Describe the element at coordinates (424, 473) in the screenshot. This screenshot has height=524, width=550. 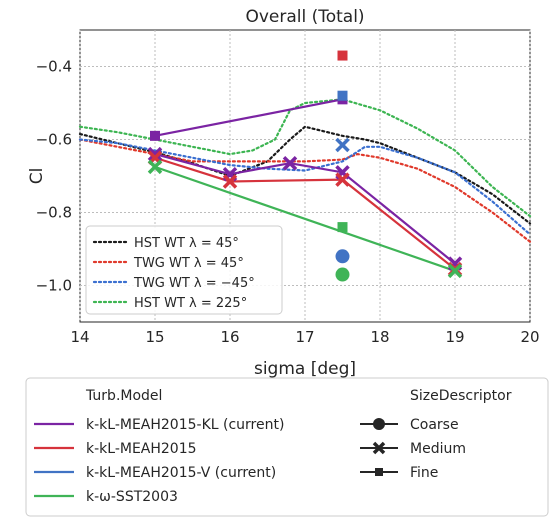
I see `size-legend-label: Fine` at that location.